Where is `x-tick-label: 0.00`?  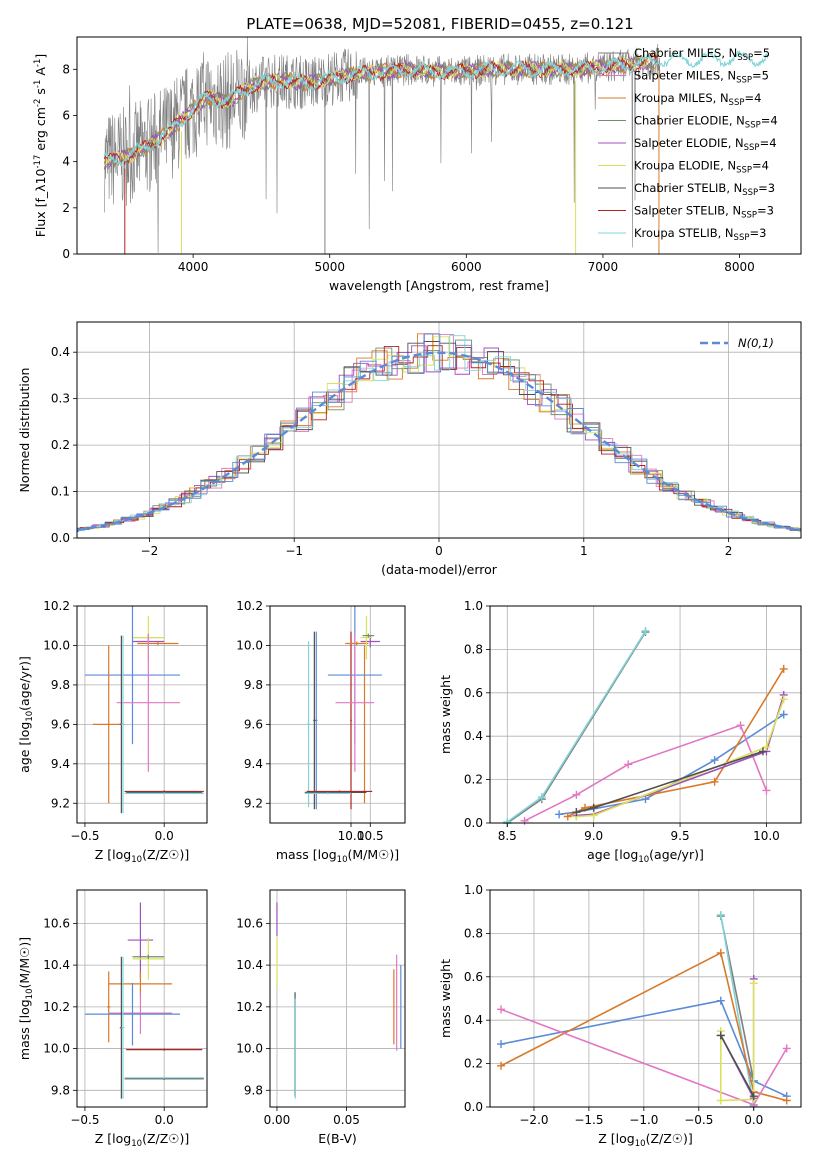 x-tick-label: 0.00 is located at coordinates (277, 1120).